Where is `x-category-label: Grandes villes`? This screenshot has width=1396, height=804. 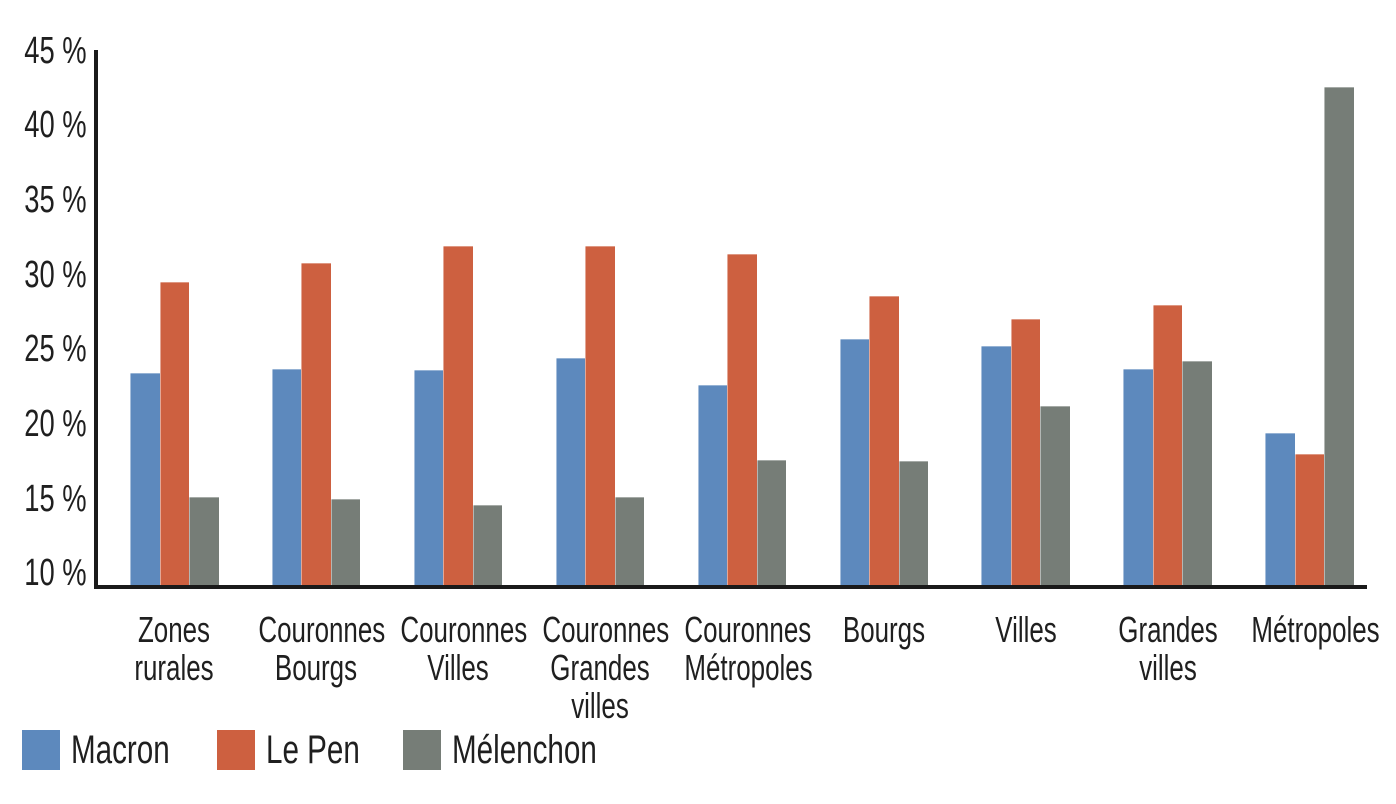 x-category-label: Grandes villes is located at coordinates (1167, 648).